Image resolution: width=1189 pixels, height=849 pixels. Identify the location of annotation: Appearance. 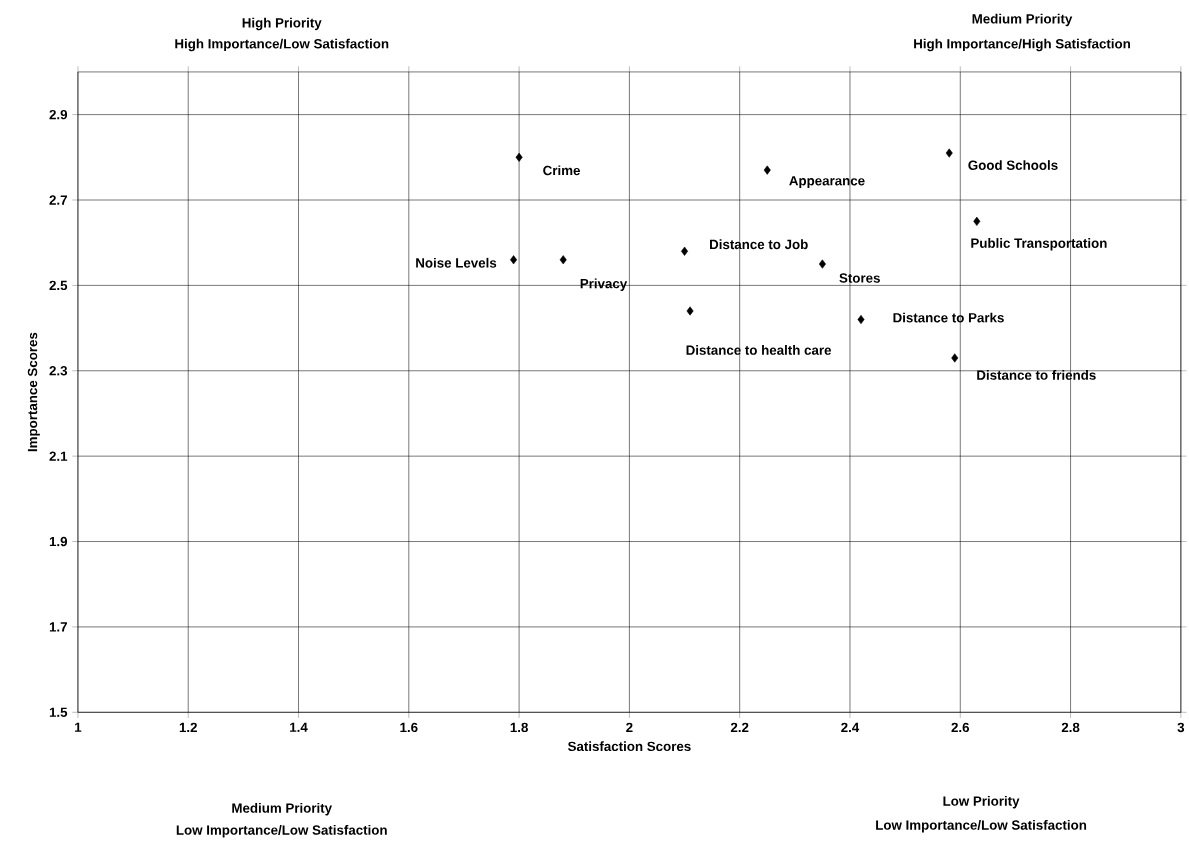
(827, 182).